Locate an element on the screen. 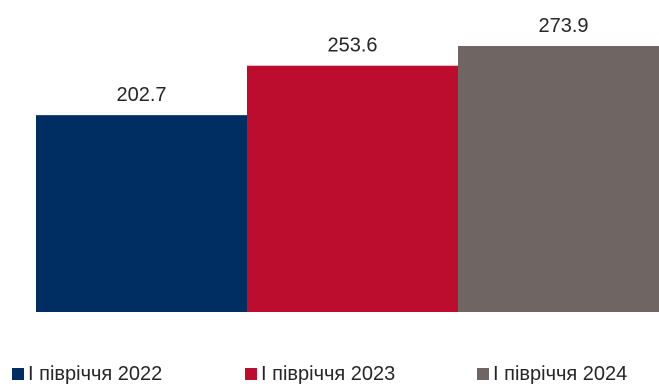 The width and height of the screenshot is (659, 389). legend-label-2024: I півріччя 2024 is located at coordinates (560, 374).